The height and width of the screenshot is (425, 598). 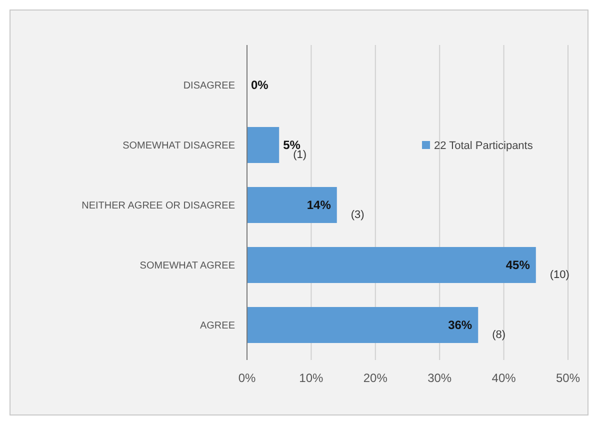 I want to click on x-tick-label: 10%, so click(x=311, y=378).